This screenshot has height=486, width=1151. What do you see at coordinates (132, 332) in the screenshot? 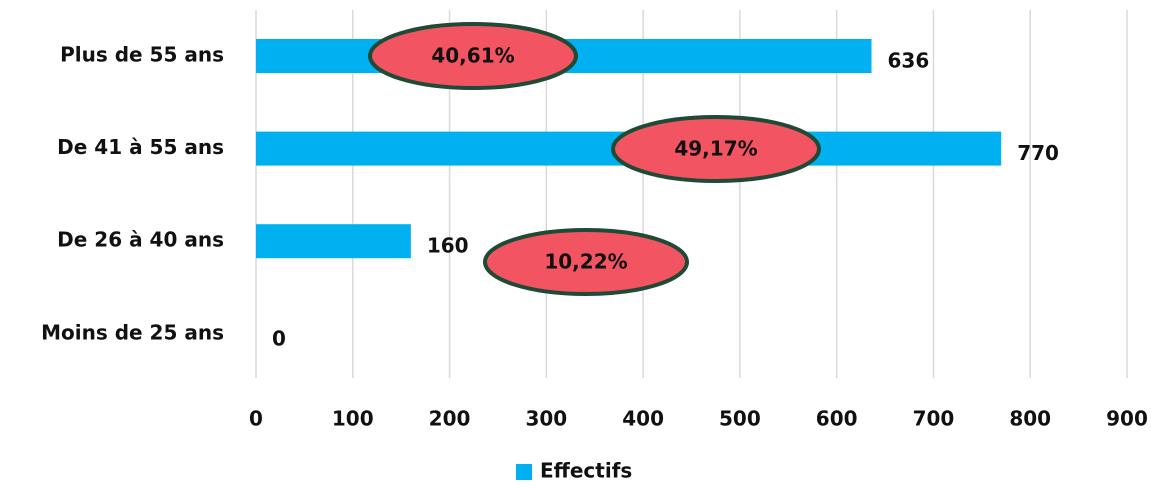
I see `y-tick-label: Moins de 25 ans` at bounding box center [132, 332].